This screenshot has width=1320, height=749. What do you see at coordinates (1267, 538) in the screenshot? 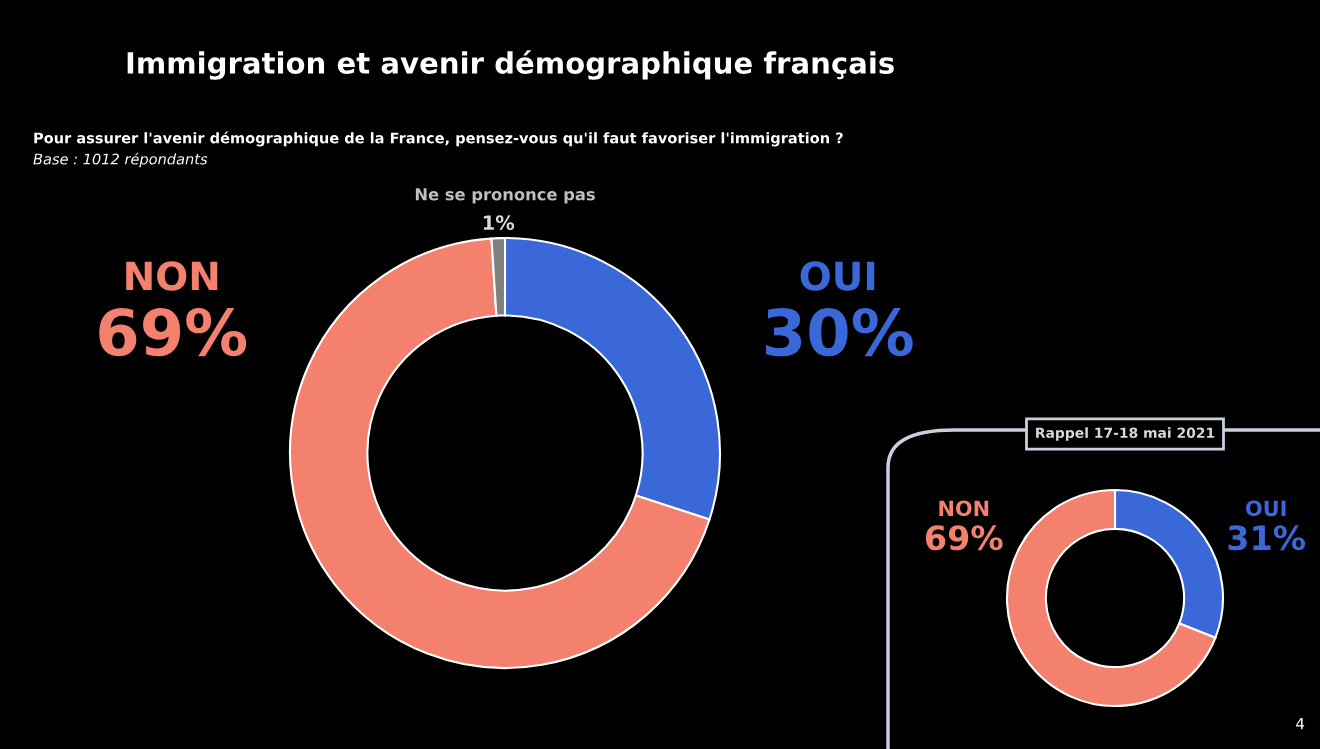
I see `data-label: 31%` at bounding box center [1267, 538].